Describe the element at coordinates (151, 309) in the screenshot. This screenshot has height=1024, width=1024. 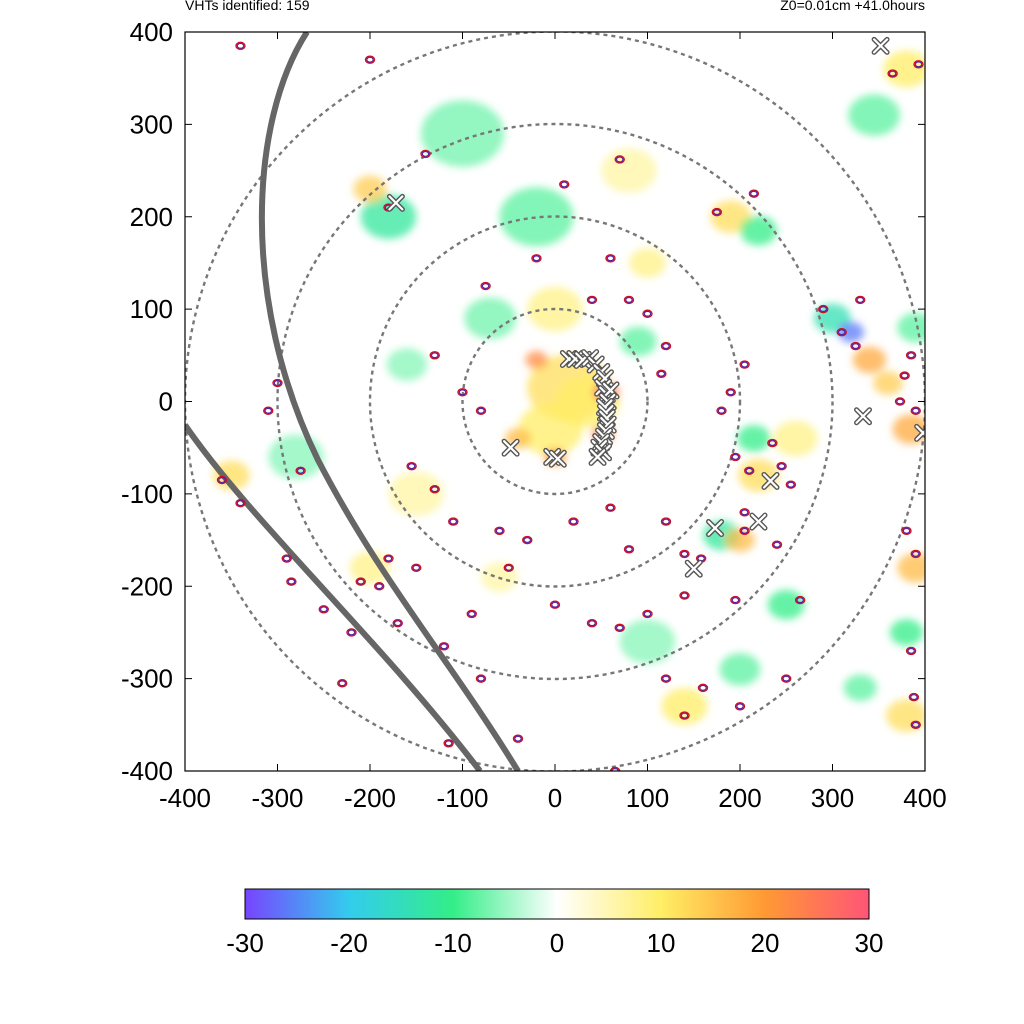
I see `y-tick-label: 100` at that location.